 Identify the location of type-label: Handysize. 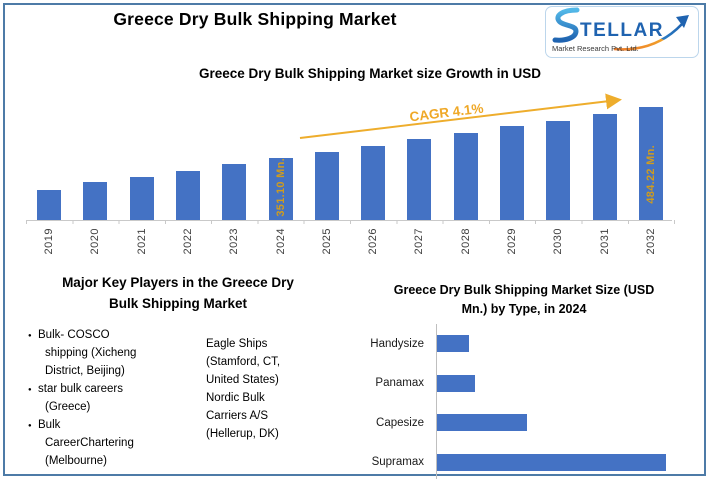
(397, 343).